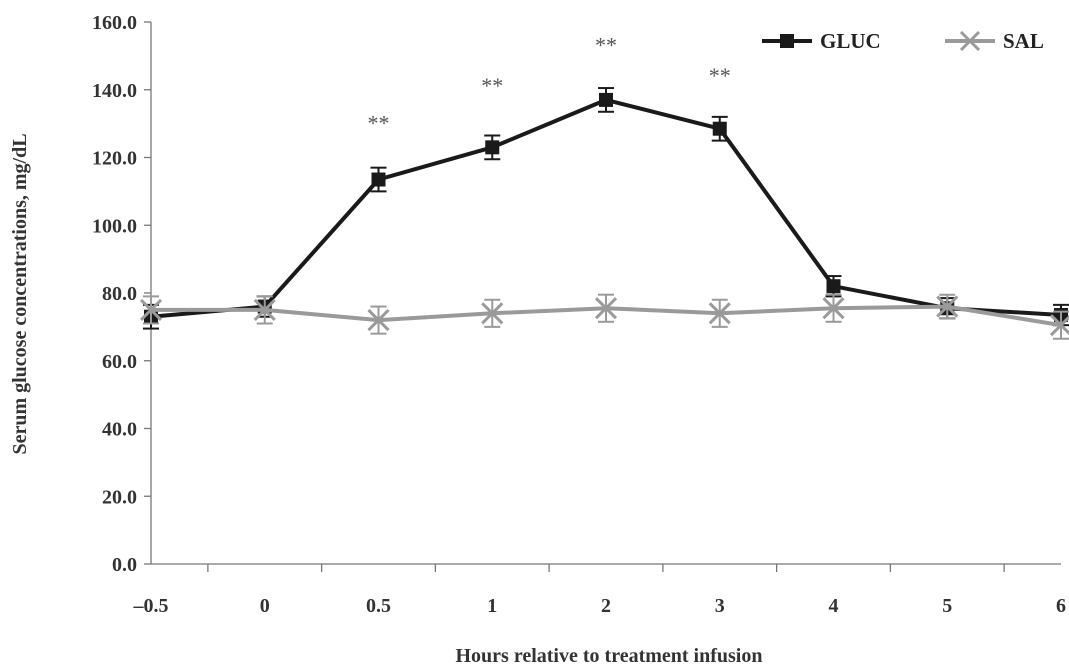 The image size is (1069, 670). I want to click on x-tick-label: 4, so click(834, 606).